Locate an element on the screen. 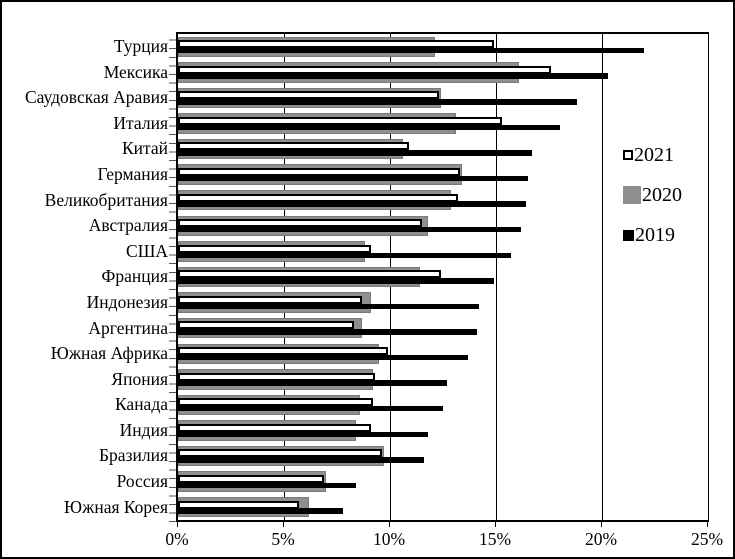  legend-label-2019: 2019 is located at coordinates (655, 235).